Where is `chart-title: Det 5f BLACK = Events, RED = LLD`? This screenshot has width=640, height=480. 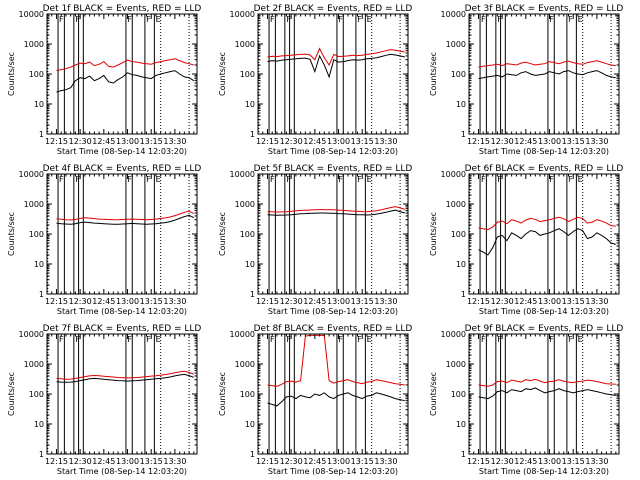 chart-title: Det 5f BLACK = Events, RED = LLD is located at coordinates (333, 169).